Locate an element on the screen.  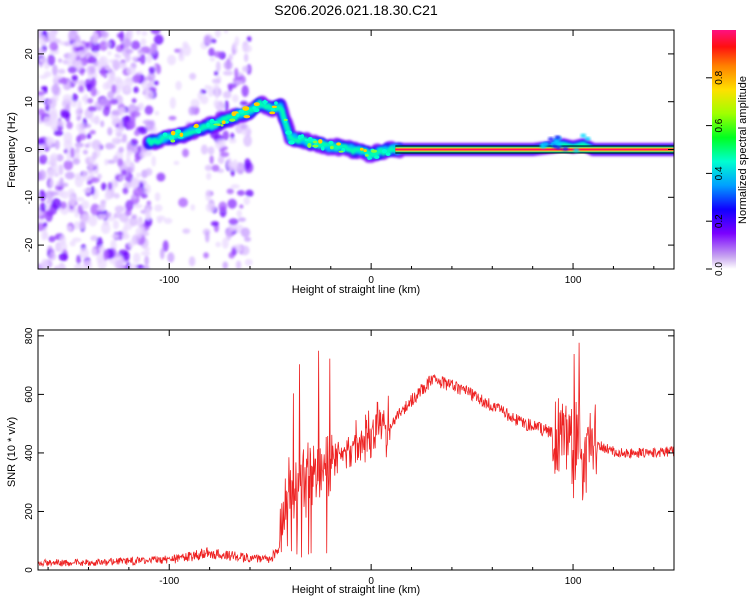
spectrogram-noise is located at coordinates (146, 149).